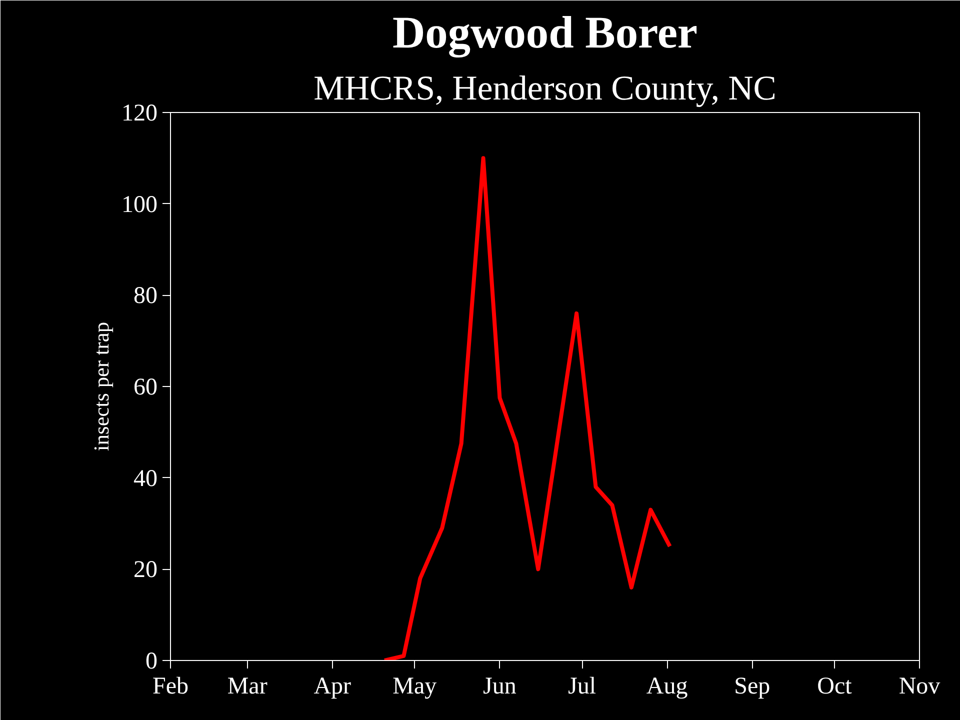 The width and height of the screenshot is (960, 720). Describe the element at coordinates (752, 687) in the screenshot. I see `x-tick-label: Sep` at that location.